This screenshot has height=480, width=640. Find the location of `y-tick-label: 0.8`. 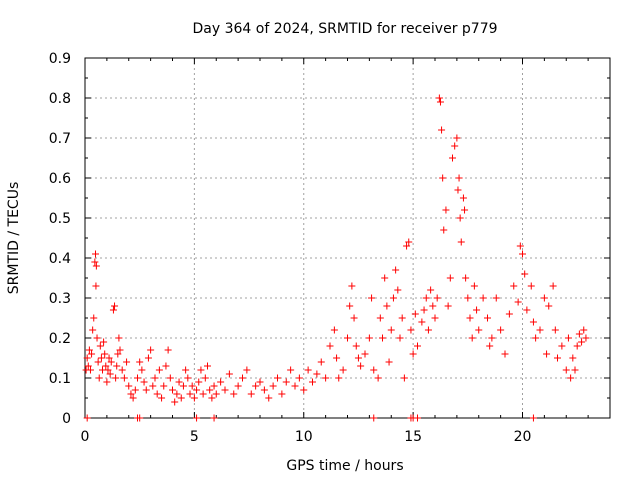

y-tick-label: 0.8 is located at coordinates (60, 99).